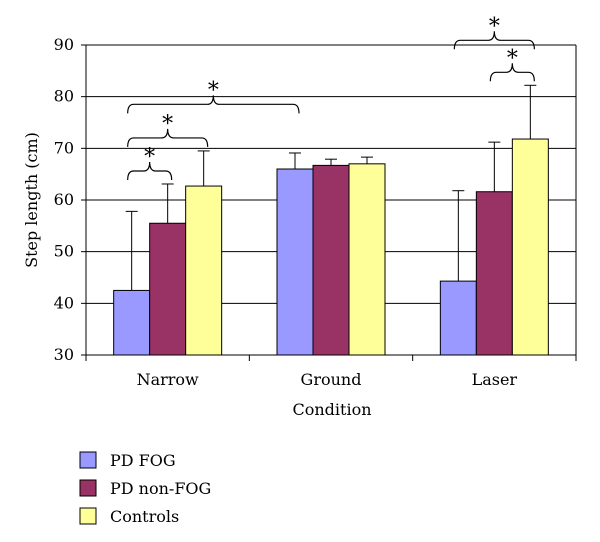 The height and width of the screenshot is (542, 600). I want to click on x-category-label: Laser, so click(495, 379).